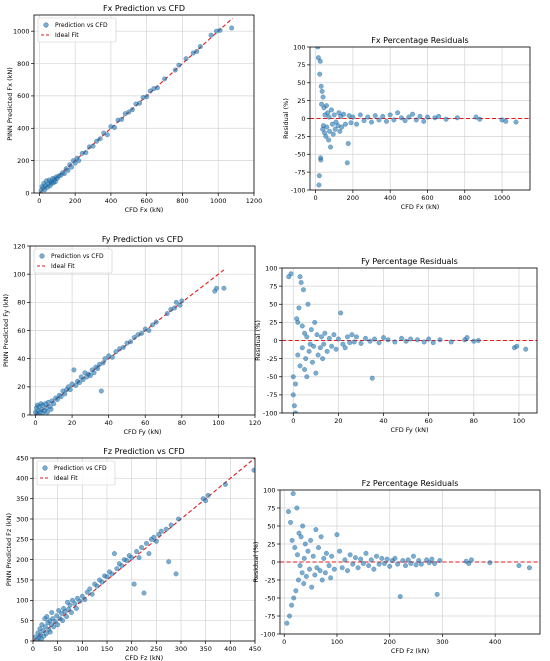  I want to click on y-tick-label: 25, so click(271, 544).